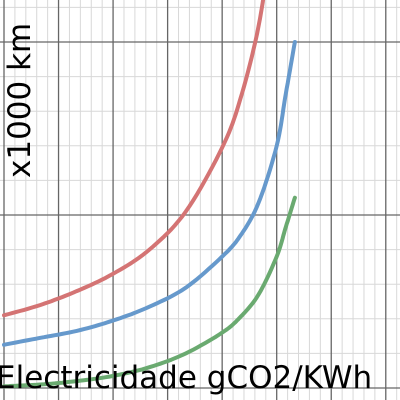 This screenshot has width=400, height=400. I want to click on x-axis-label: Electricidade gCO2/KWh, so click(186, 378).